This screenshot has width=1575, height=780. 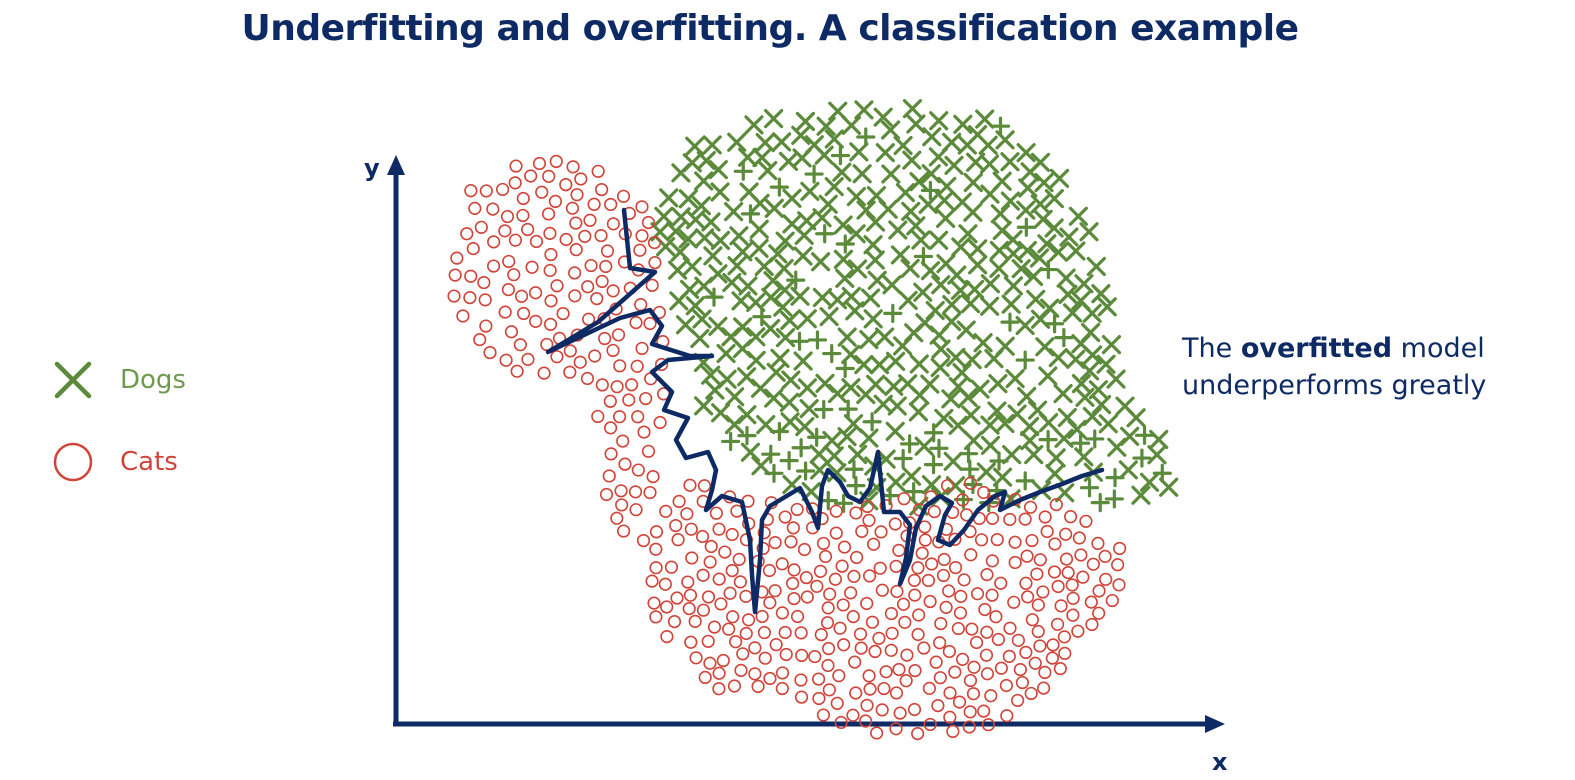 I want to click on circle-icon, so click(x=73, y=462).